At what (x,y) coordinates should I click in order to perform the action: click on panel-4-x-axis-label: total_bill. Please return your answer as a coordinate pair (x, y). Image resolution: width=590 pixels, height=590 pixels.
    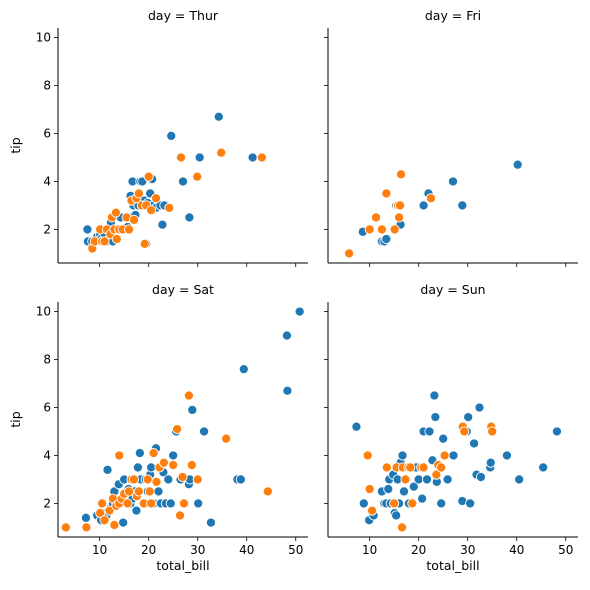
    Looking at the image, I should click on (452, 565).